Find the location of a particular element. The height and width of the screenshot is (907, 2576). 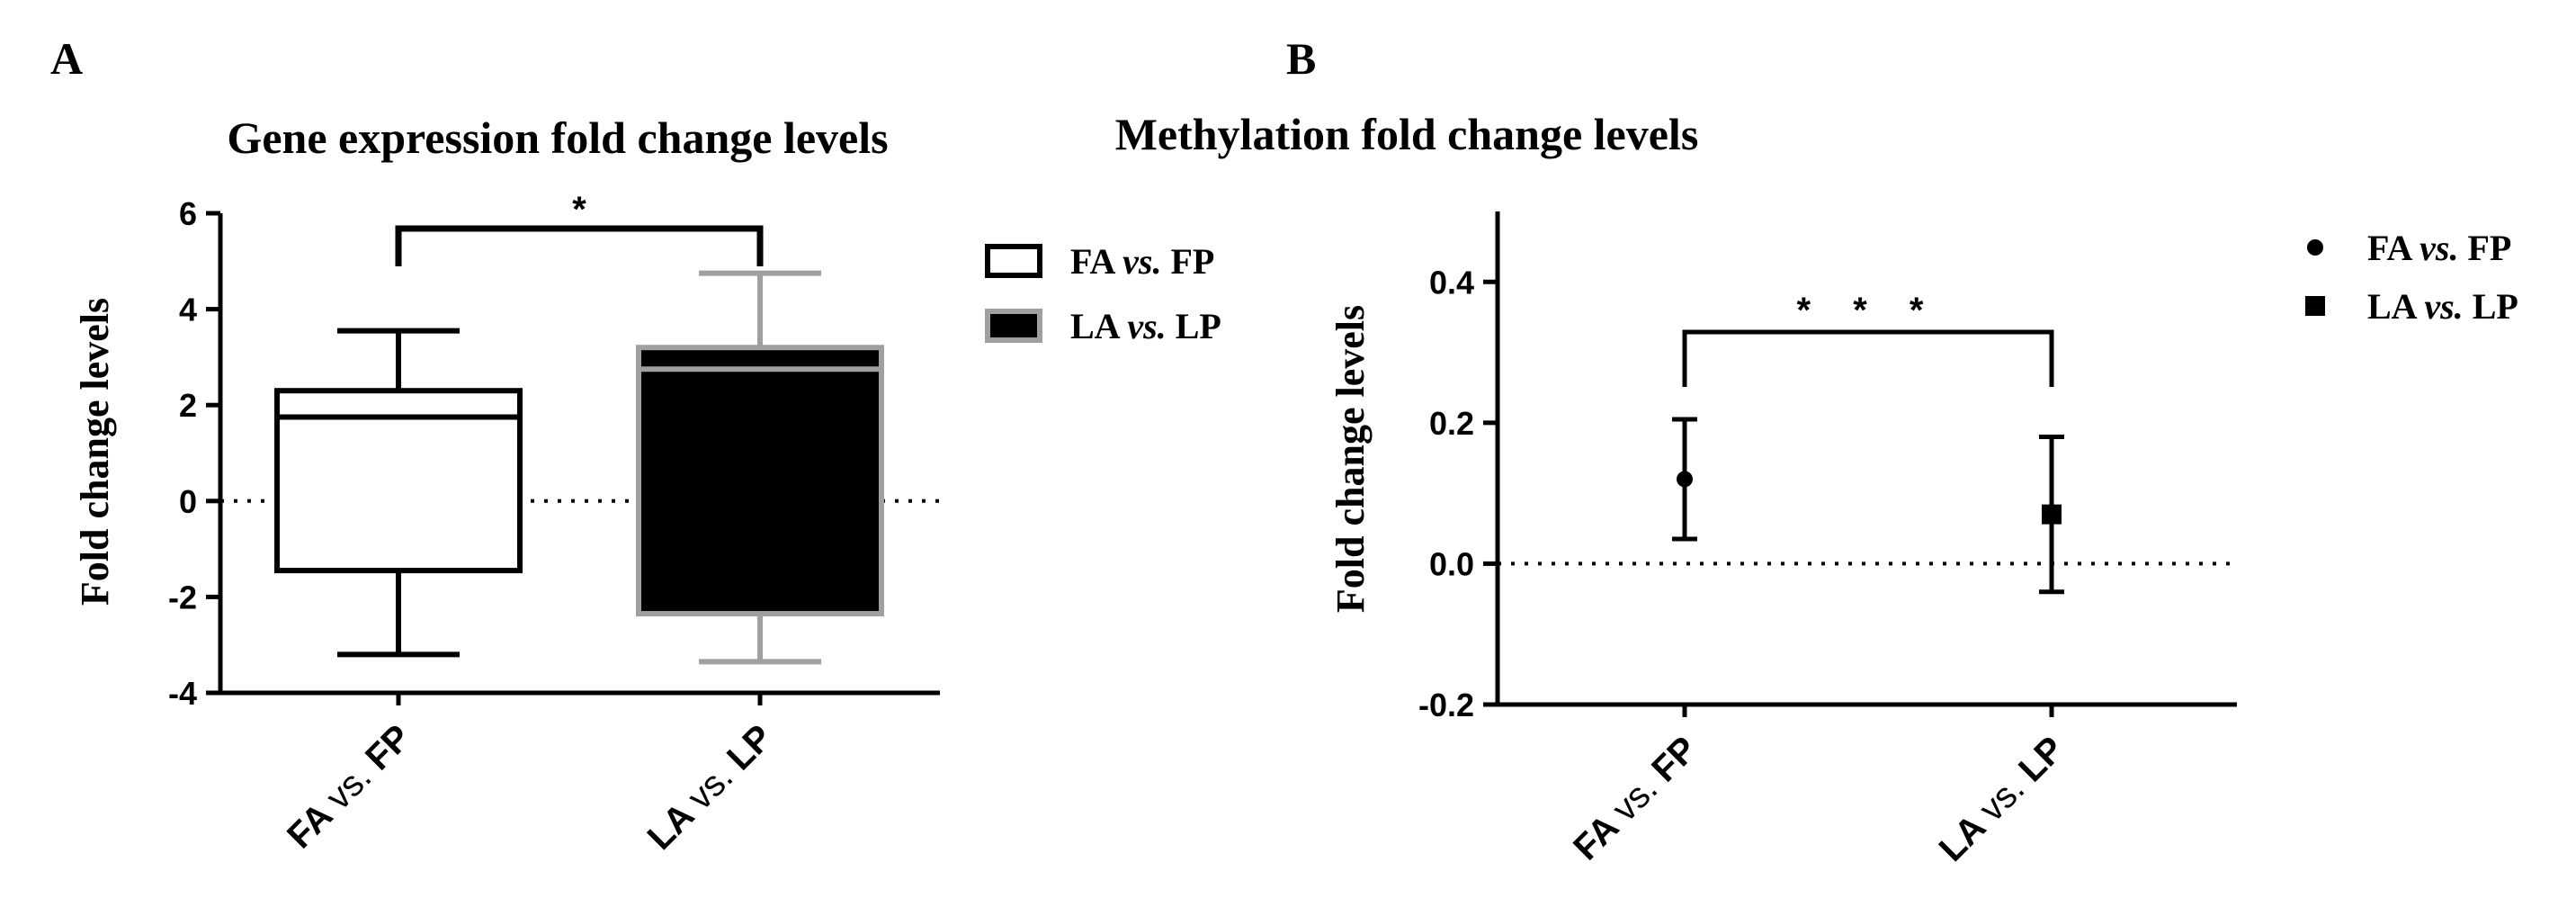

legend-marker-square is located at coordinates (2315, 306).